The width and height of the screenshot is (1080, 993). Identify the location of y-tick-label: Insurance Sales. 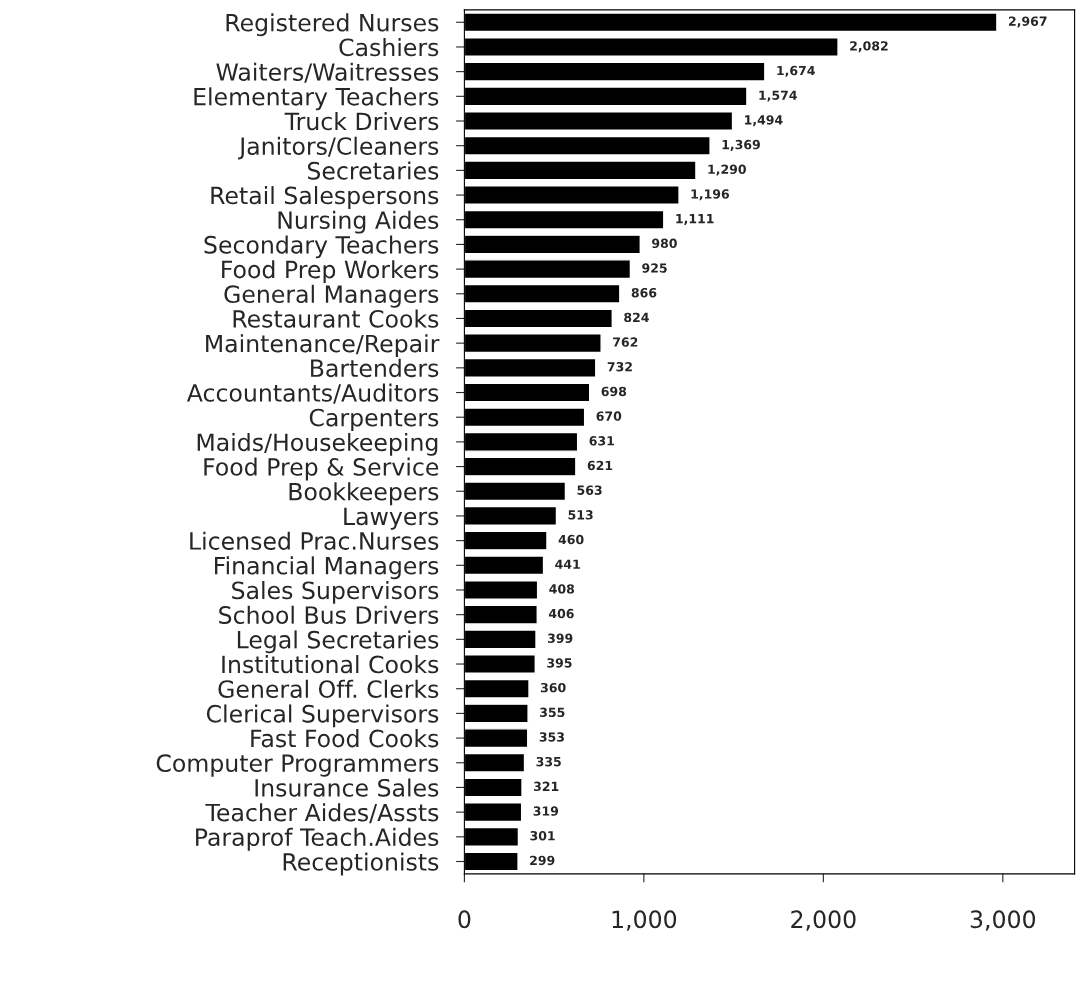
(347, 787).